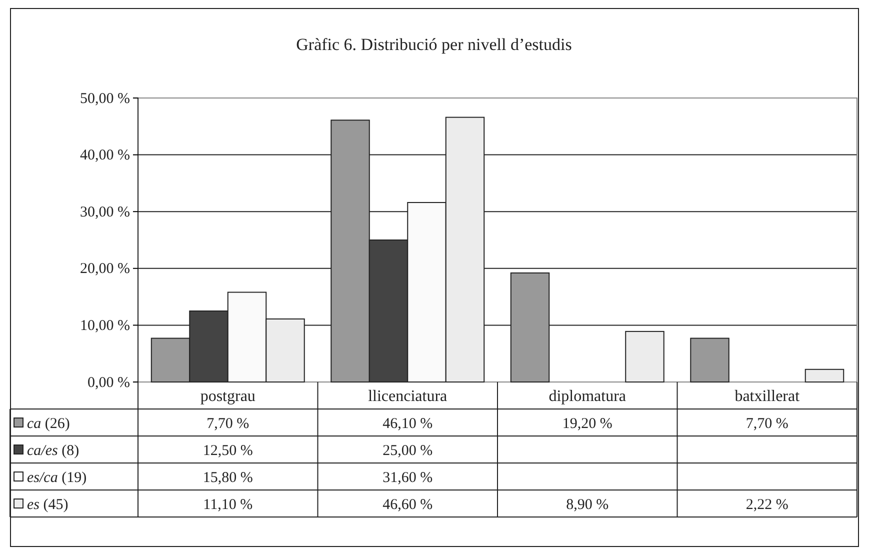 The width and height of the screenshot is (869, 558). I want to click on legend-label: ca/es (8), so click(53, 451).